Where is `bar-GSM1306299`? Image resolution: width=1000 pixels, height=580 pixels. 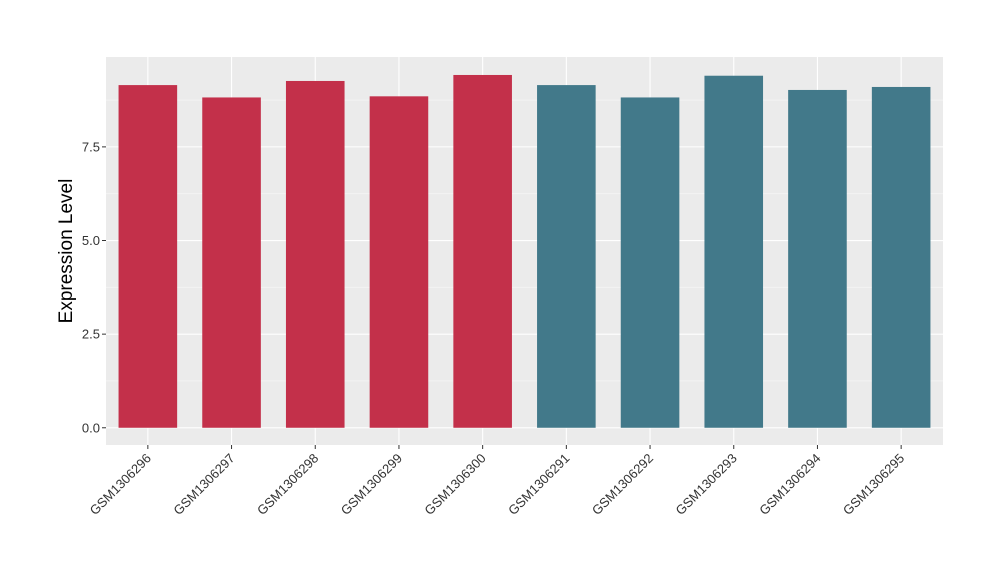
bar-GSM1306299 is located at coordinates (399, 262).